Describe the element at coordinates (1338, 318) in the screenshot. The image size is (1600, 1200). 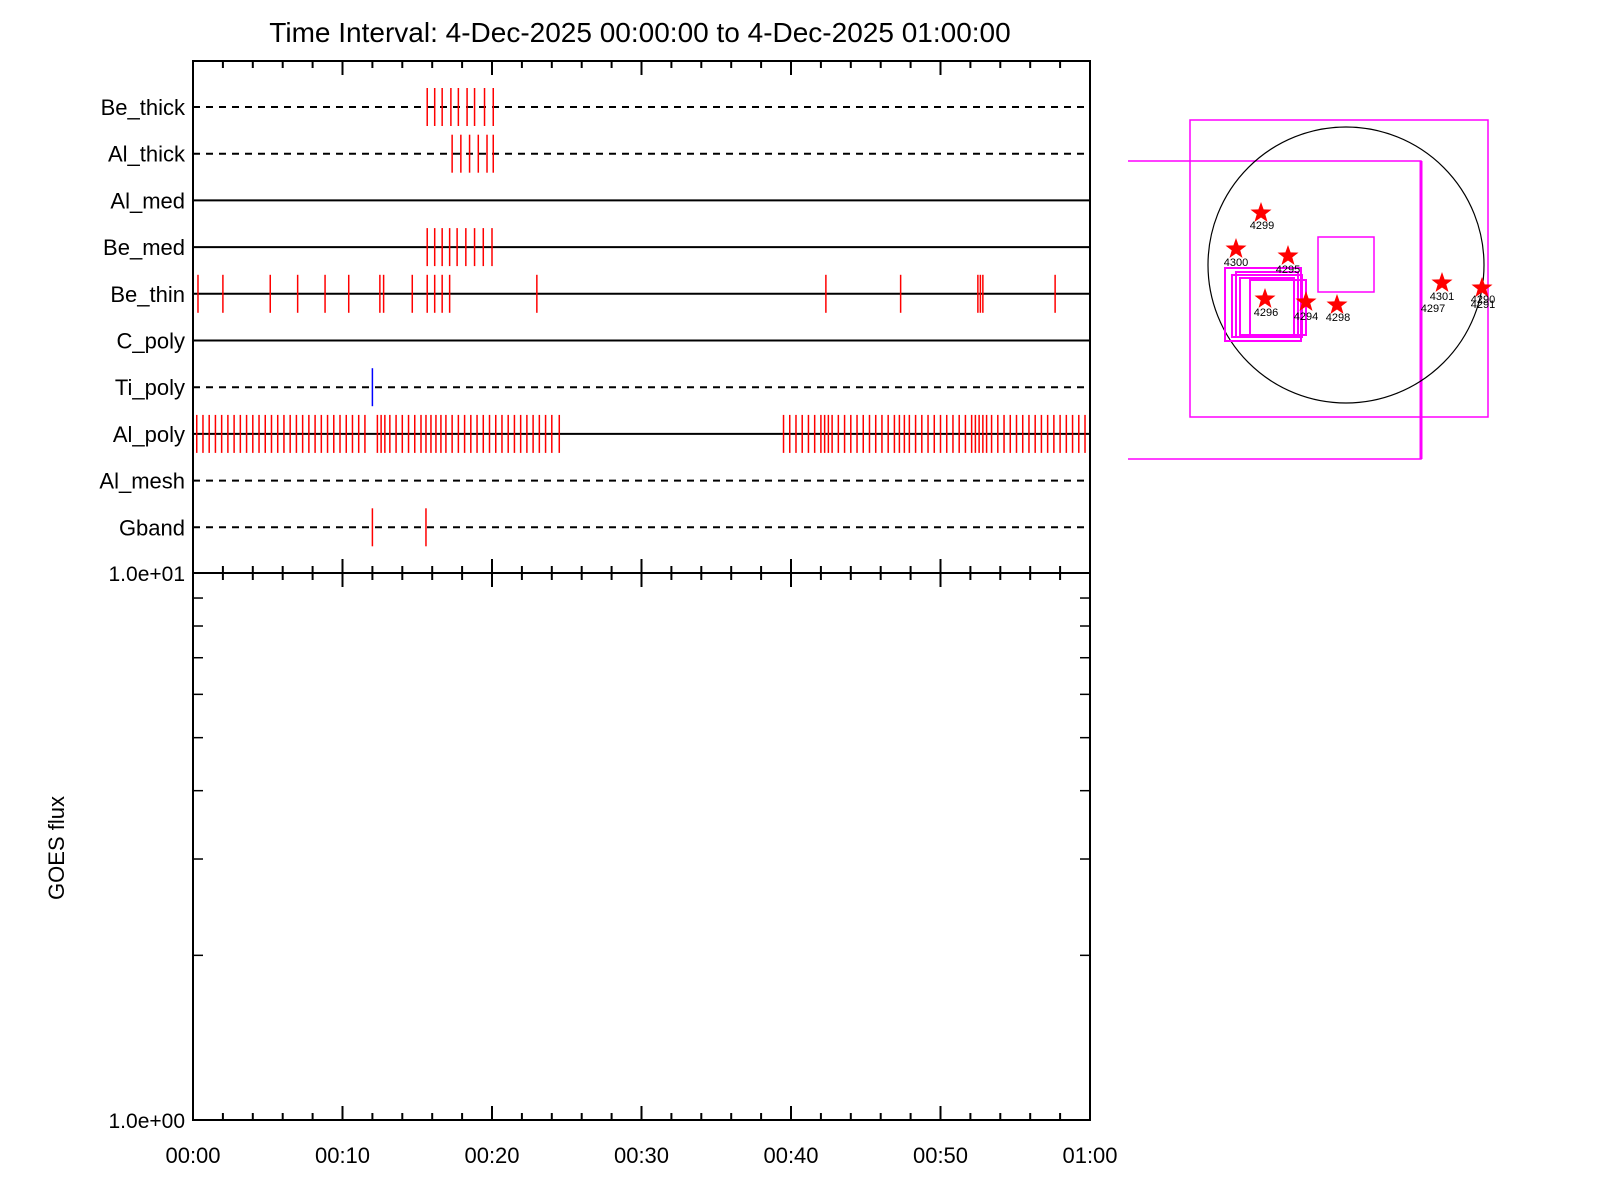
I see `region-label: 4298` at that location.